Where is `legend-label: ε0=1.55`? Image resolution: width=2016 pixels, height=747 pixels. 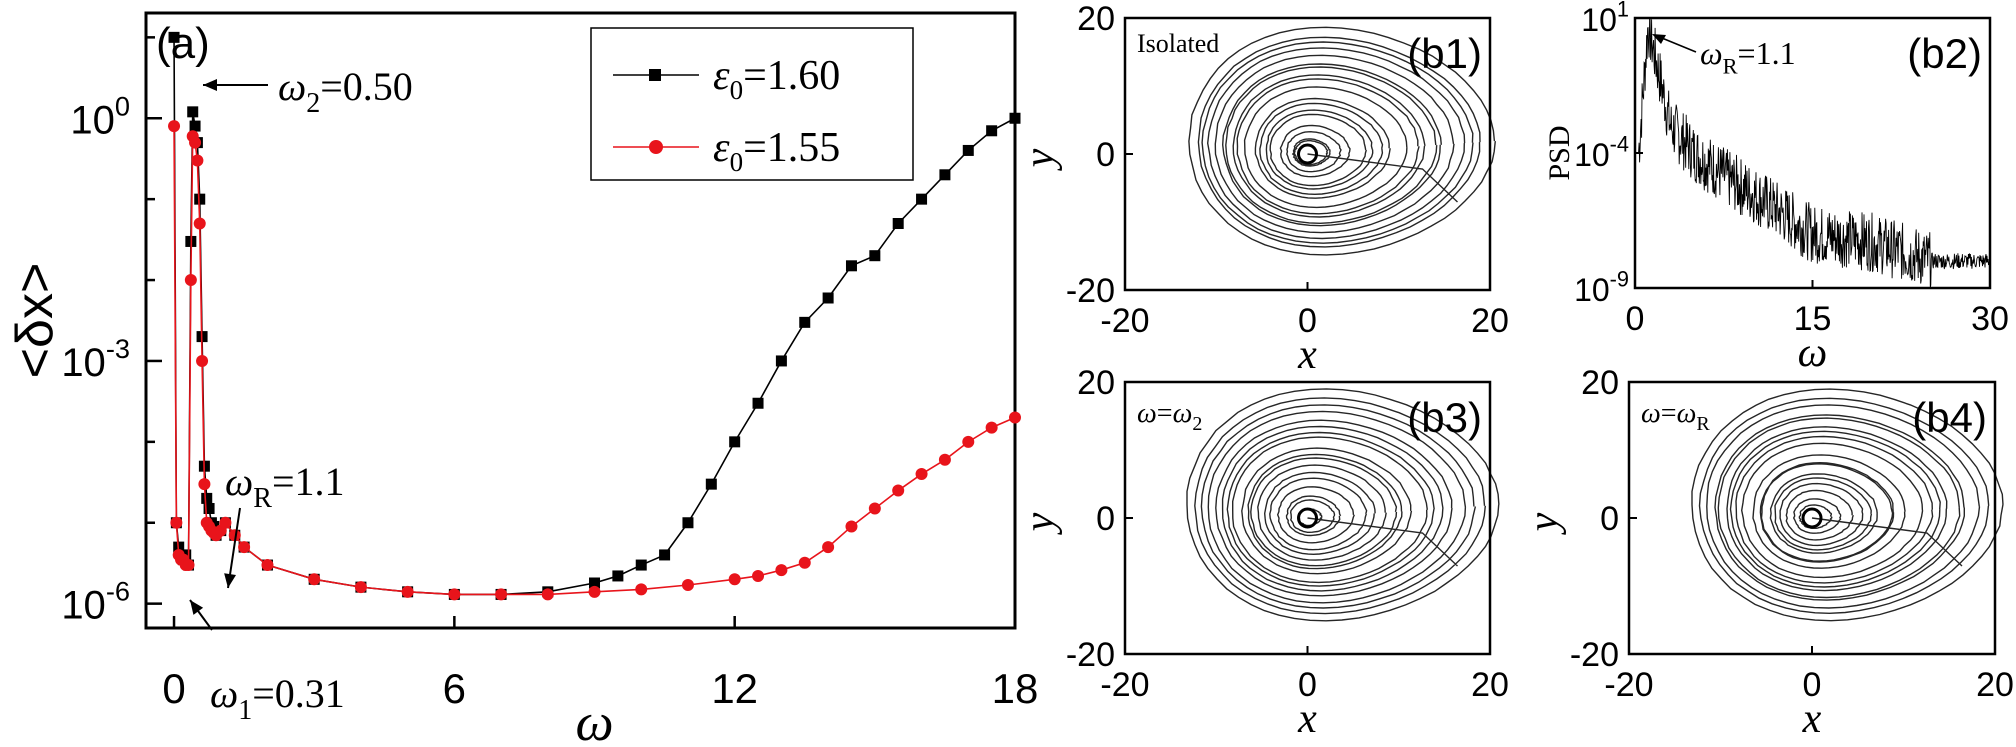 legend-label: ε0=1.55 is located at coordinates (776, 151).